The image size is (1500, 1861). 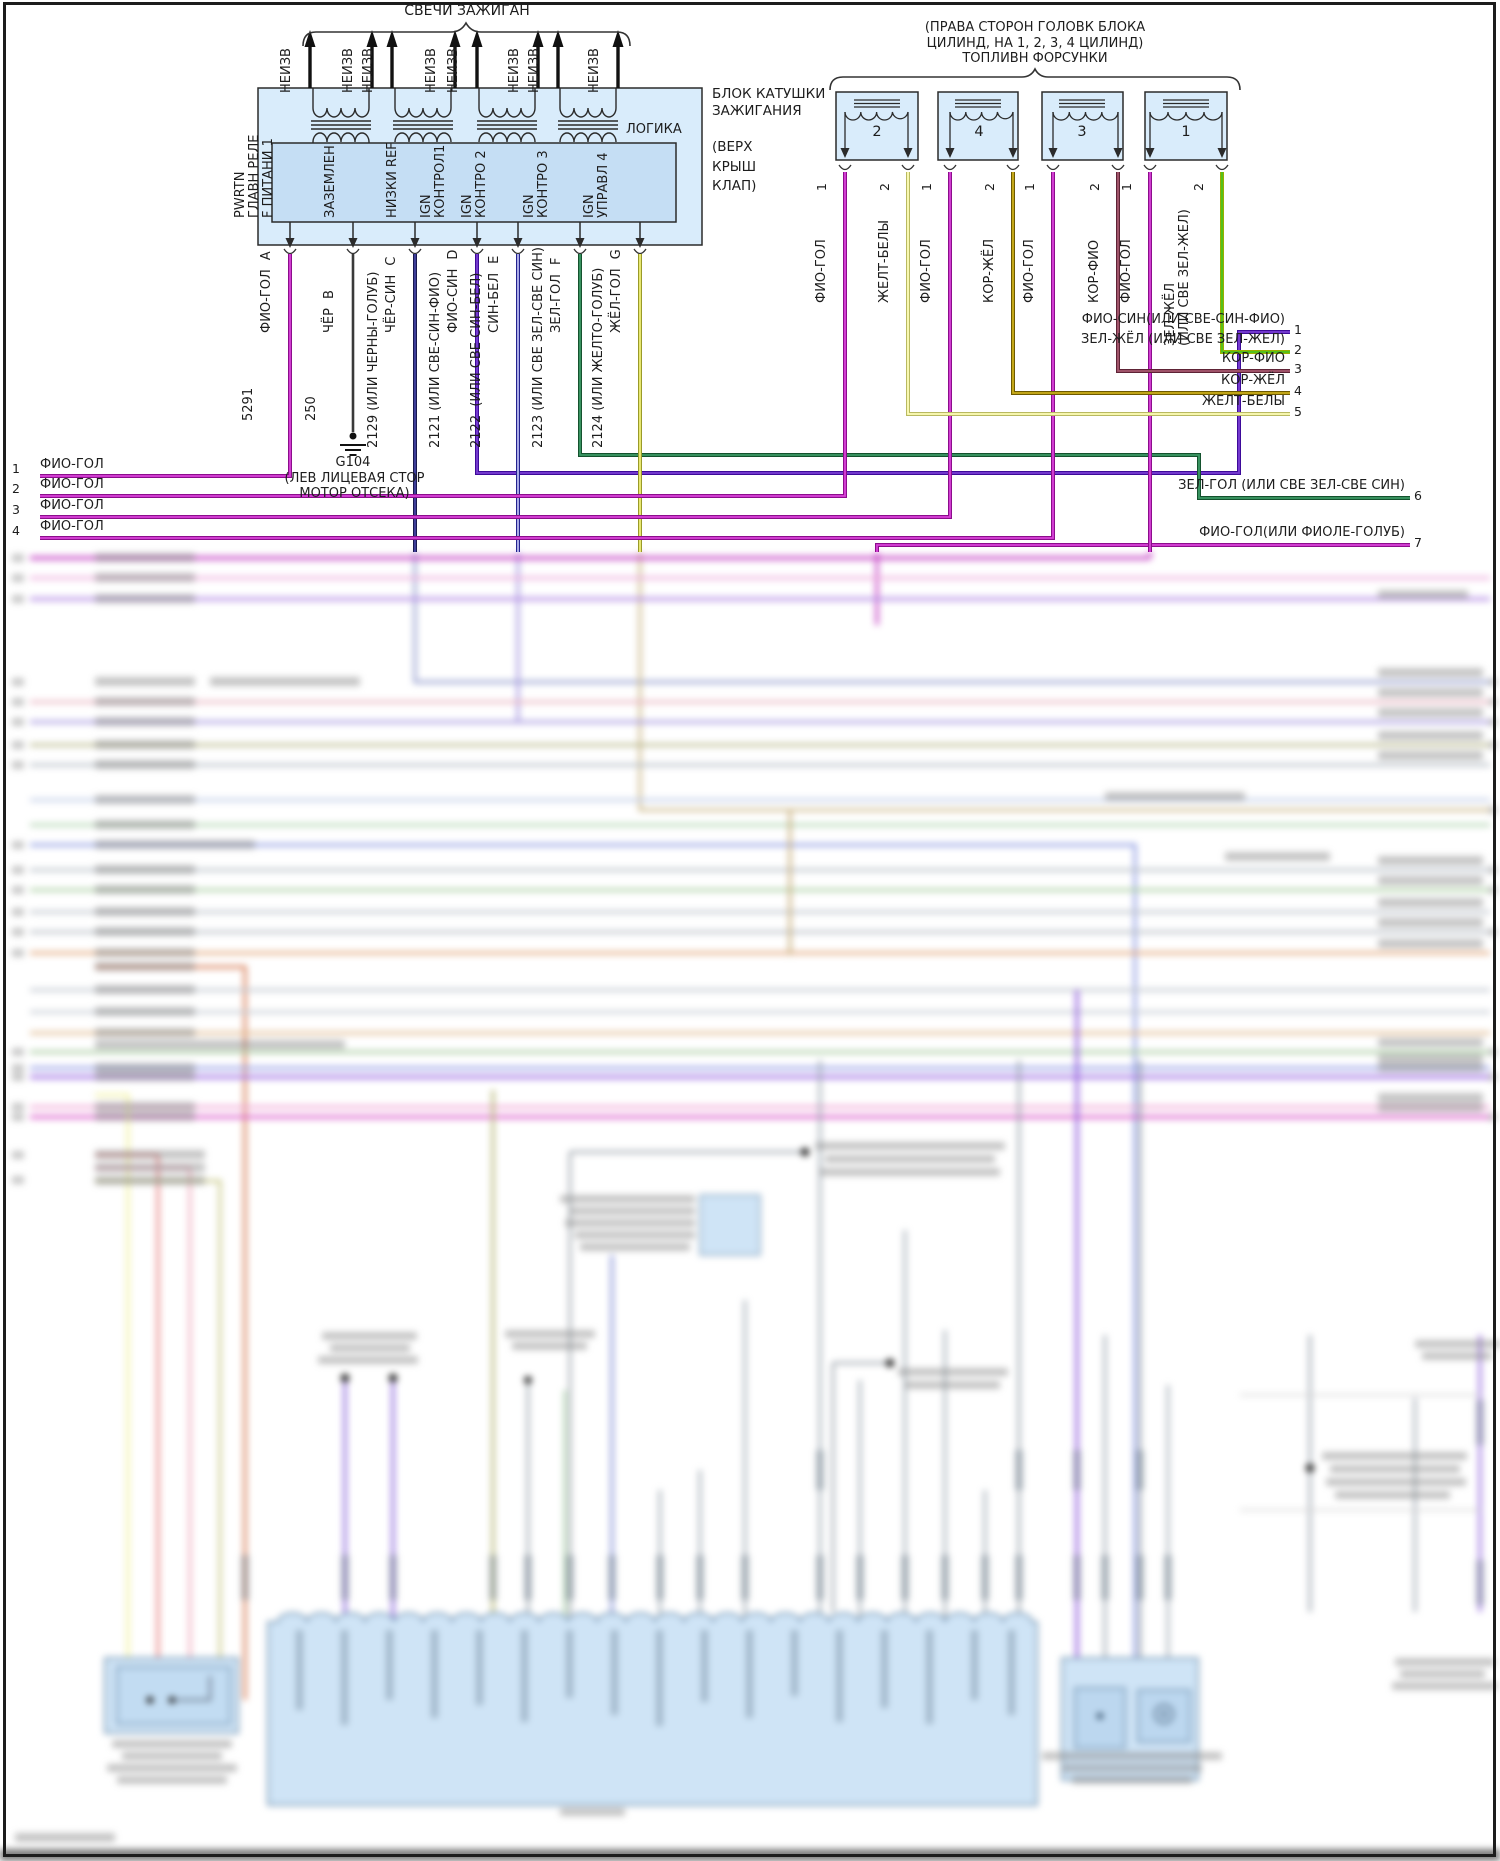 I want to click on left-wire-1-num: 1, so click(x=16, y=468).